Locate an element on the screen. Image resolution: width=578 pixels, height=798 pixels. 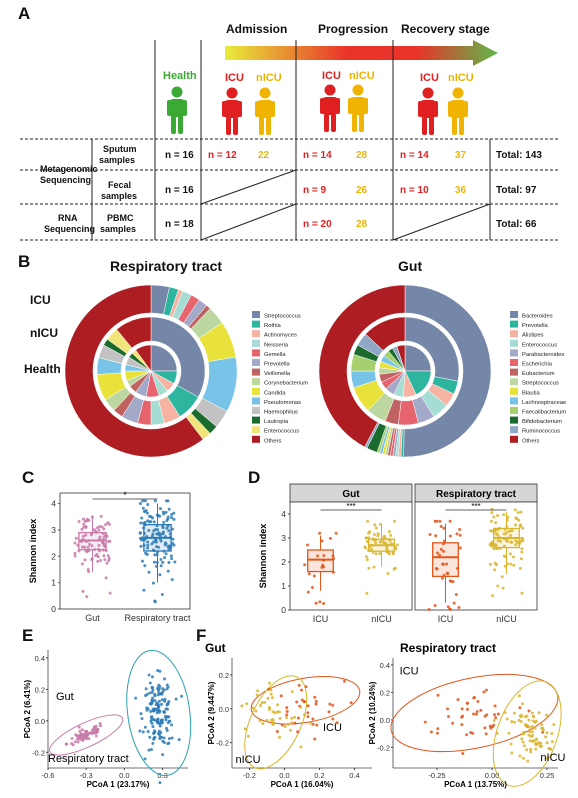
panel-c-ylabel: Shannon index is located at coordinates (33, 551).